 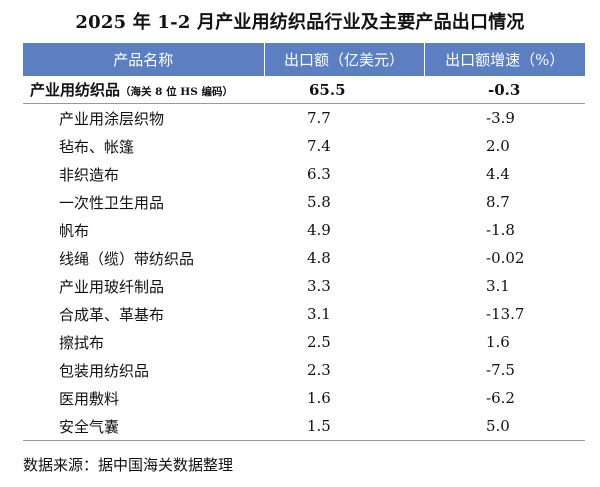 What do you see at coordinates (500, 230) in the screenshot?
I see `export-growth: -1.8` at bounding box center [500, 230].